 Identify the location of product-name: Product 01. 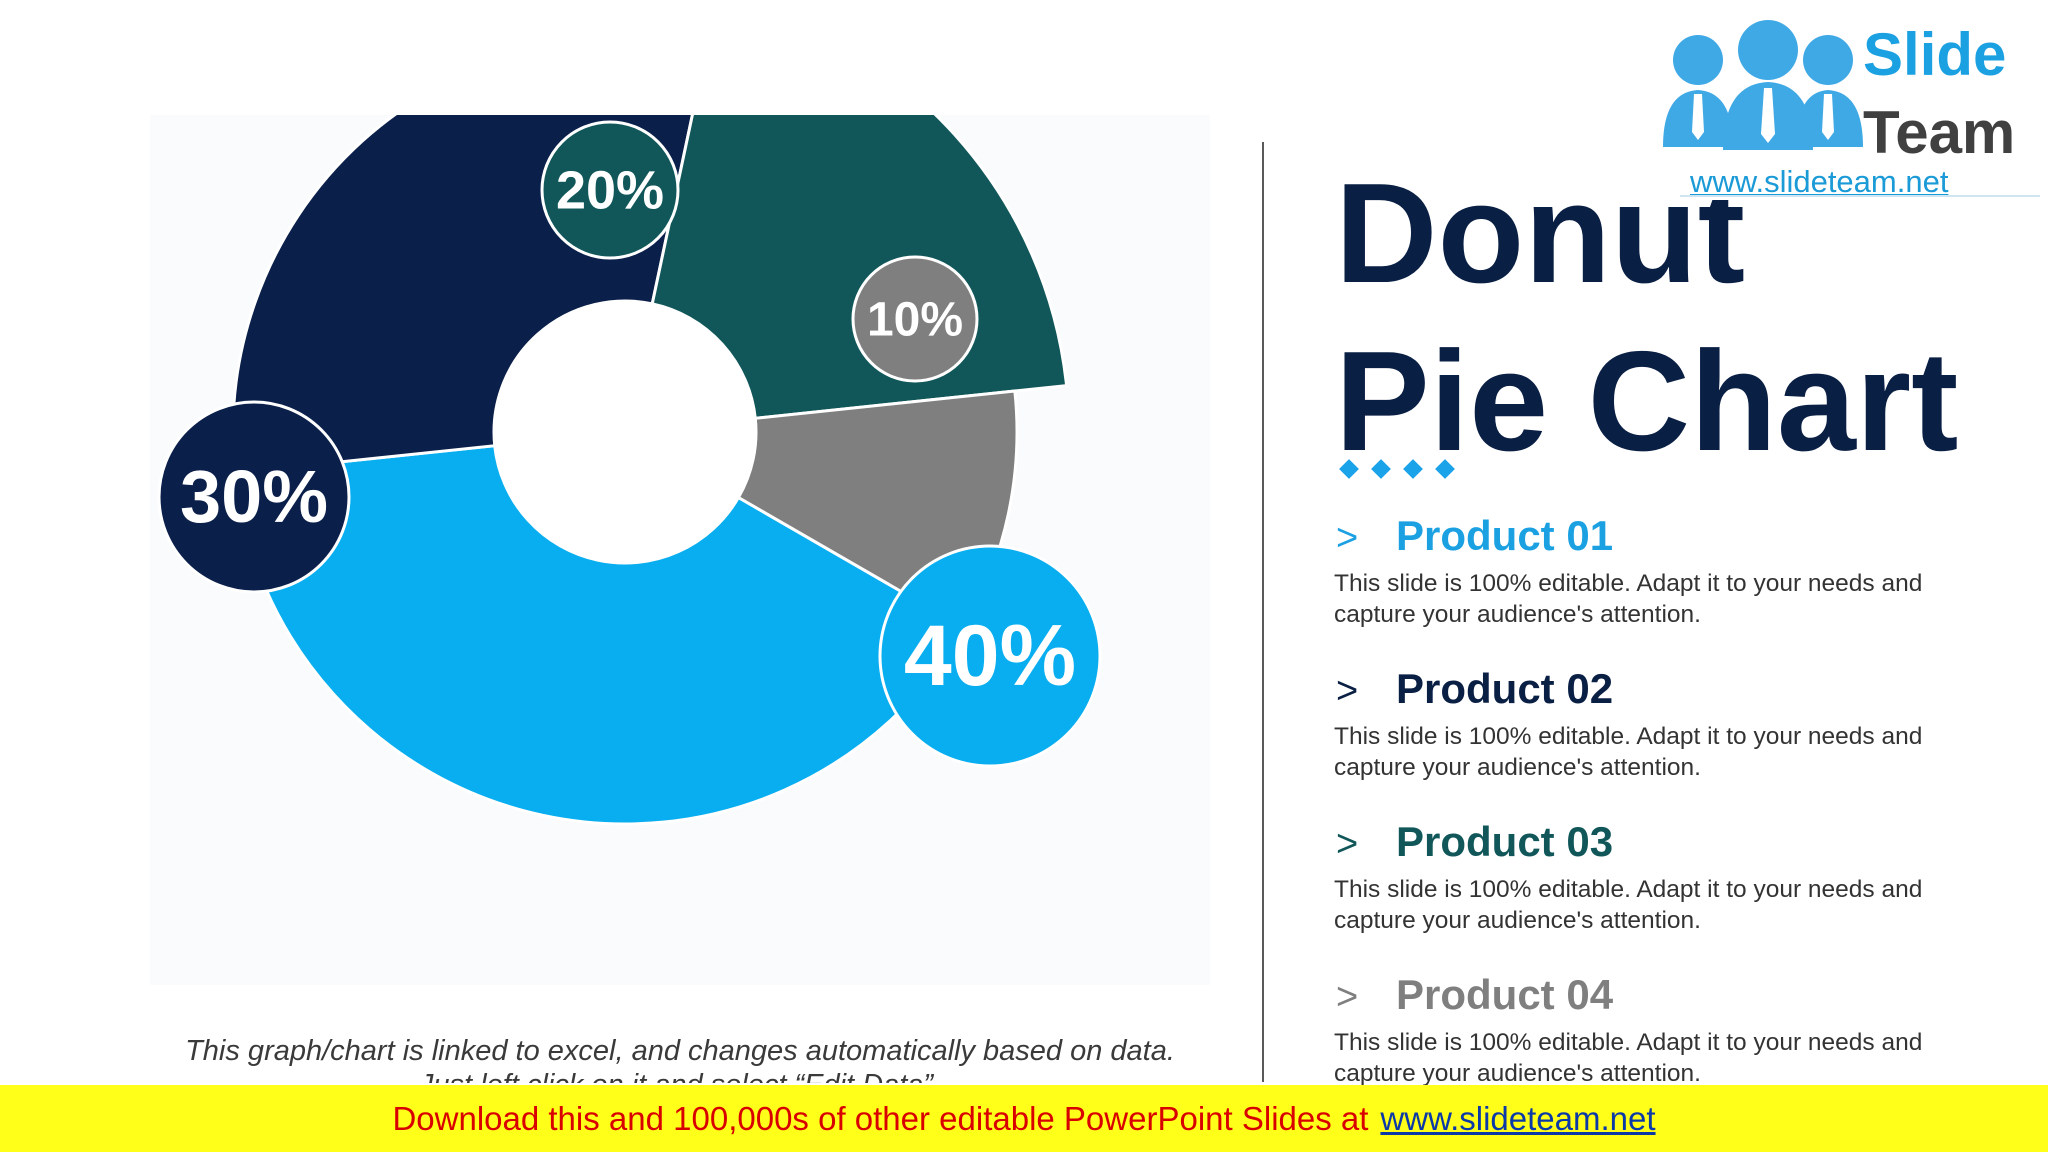
(1505, 535).